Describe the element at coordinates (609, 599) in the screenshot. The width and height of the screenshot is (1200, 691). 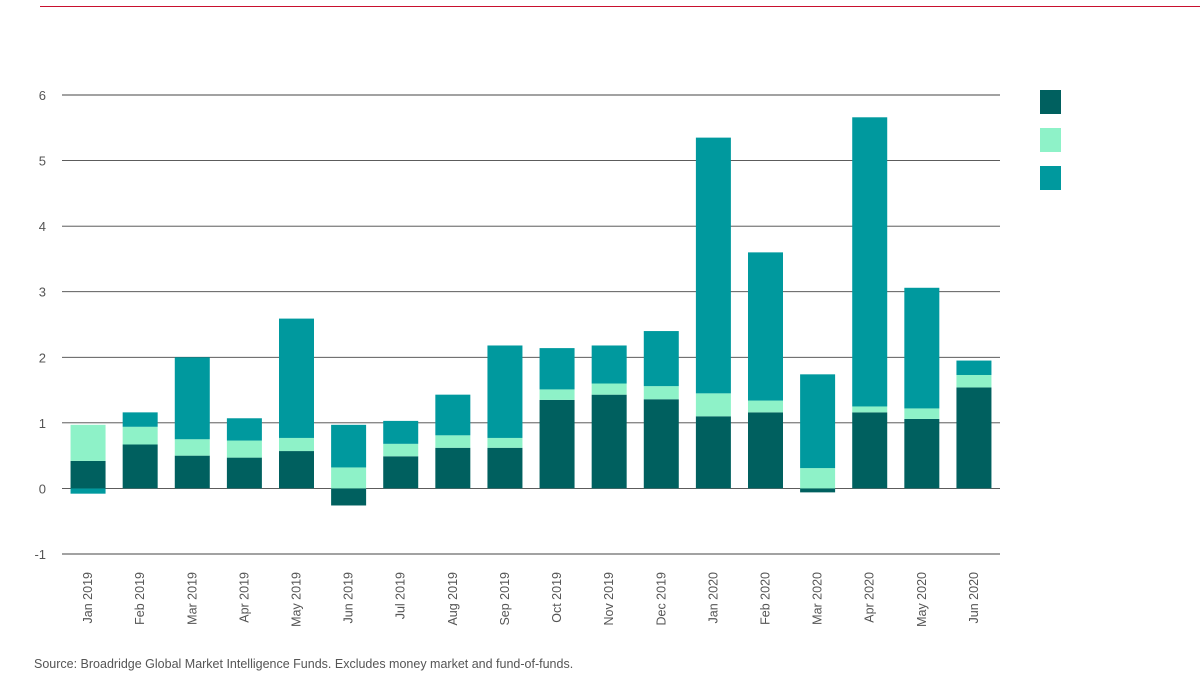
I see `x-tick-label: Nov 2019` at that location.